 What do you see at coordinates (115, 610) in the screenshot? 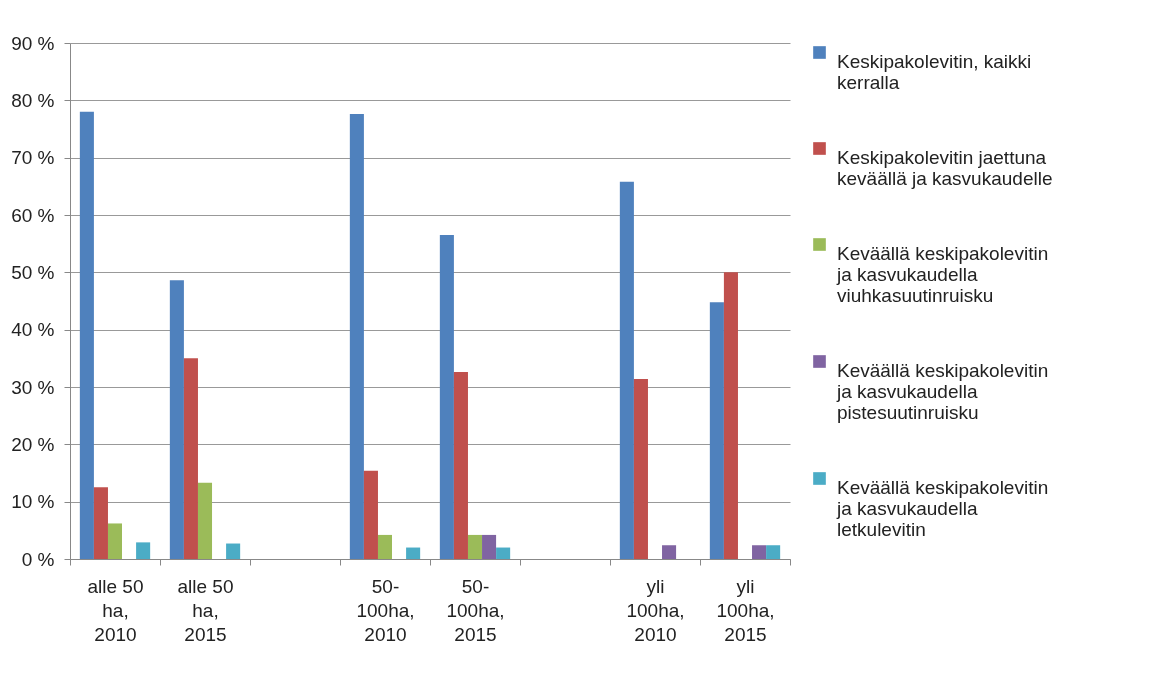
I see `x-tick-label: alle 50 ha, 2010` at bounding box center [115, 610].